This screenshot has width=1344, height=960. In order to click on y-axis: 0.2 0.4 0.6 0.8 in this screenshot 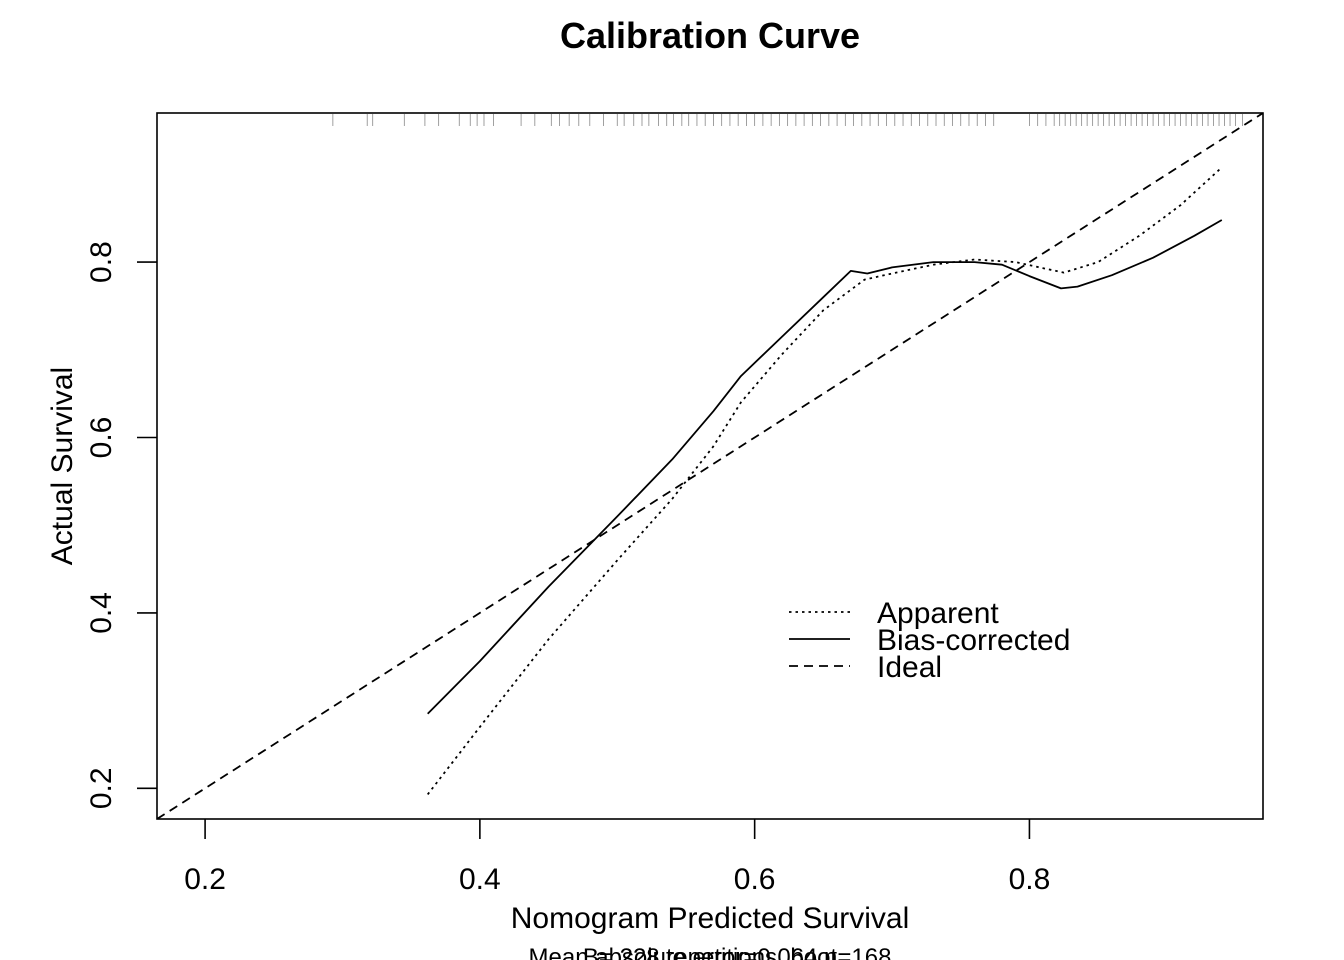, I will do `click(121, 525)`.